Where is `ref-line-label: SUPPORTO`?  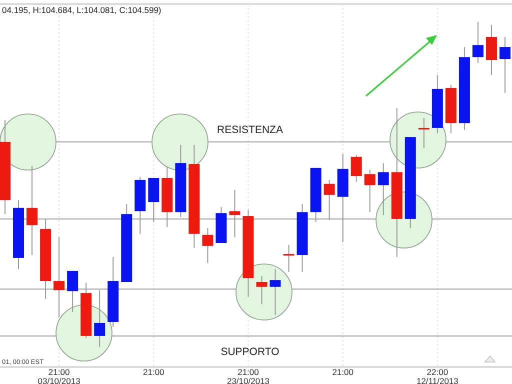 ref-line-label: SUPPORTO is located at coordinates (250, 352).